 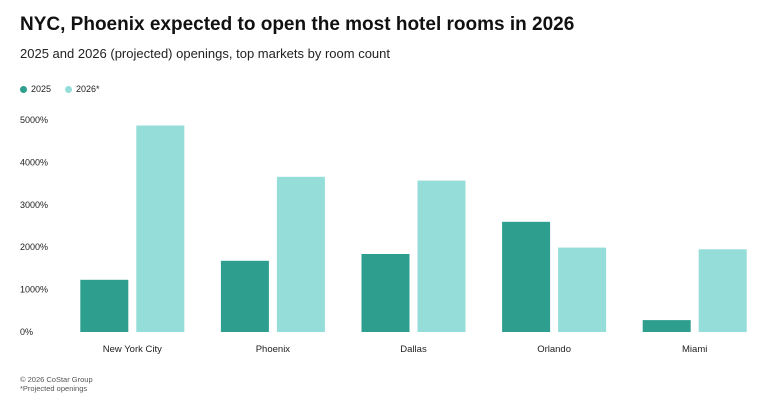 What do you see at coordinates (694, 349) in the screenshot?
I see `x-tick-label: Miami` at bounding box center [694, 349].